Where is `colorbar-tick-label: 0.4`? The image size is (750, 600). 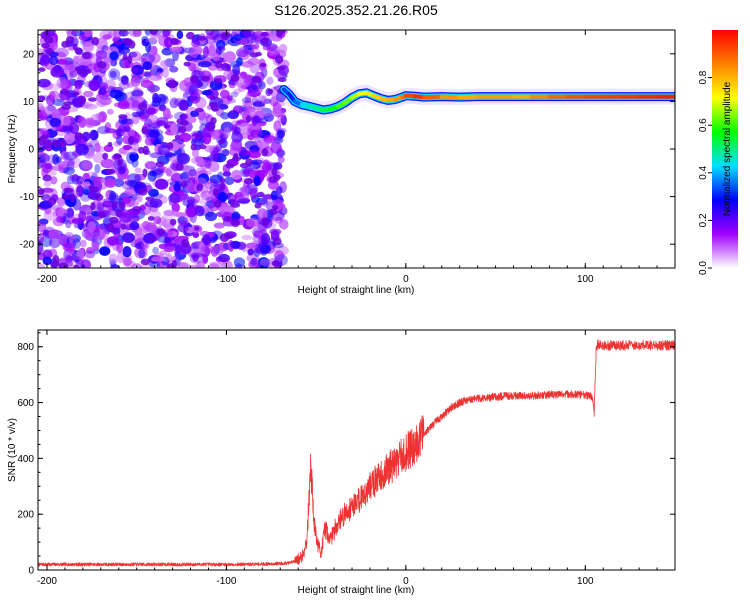
colorbar-tick-label: 0.4 is located at coordinates (703, 172).